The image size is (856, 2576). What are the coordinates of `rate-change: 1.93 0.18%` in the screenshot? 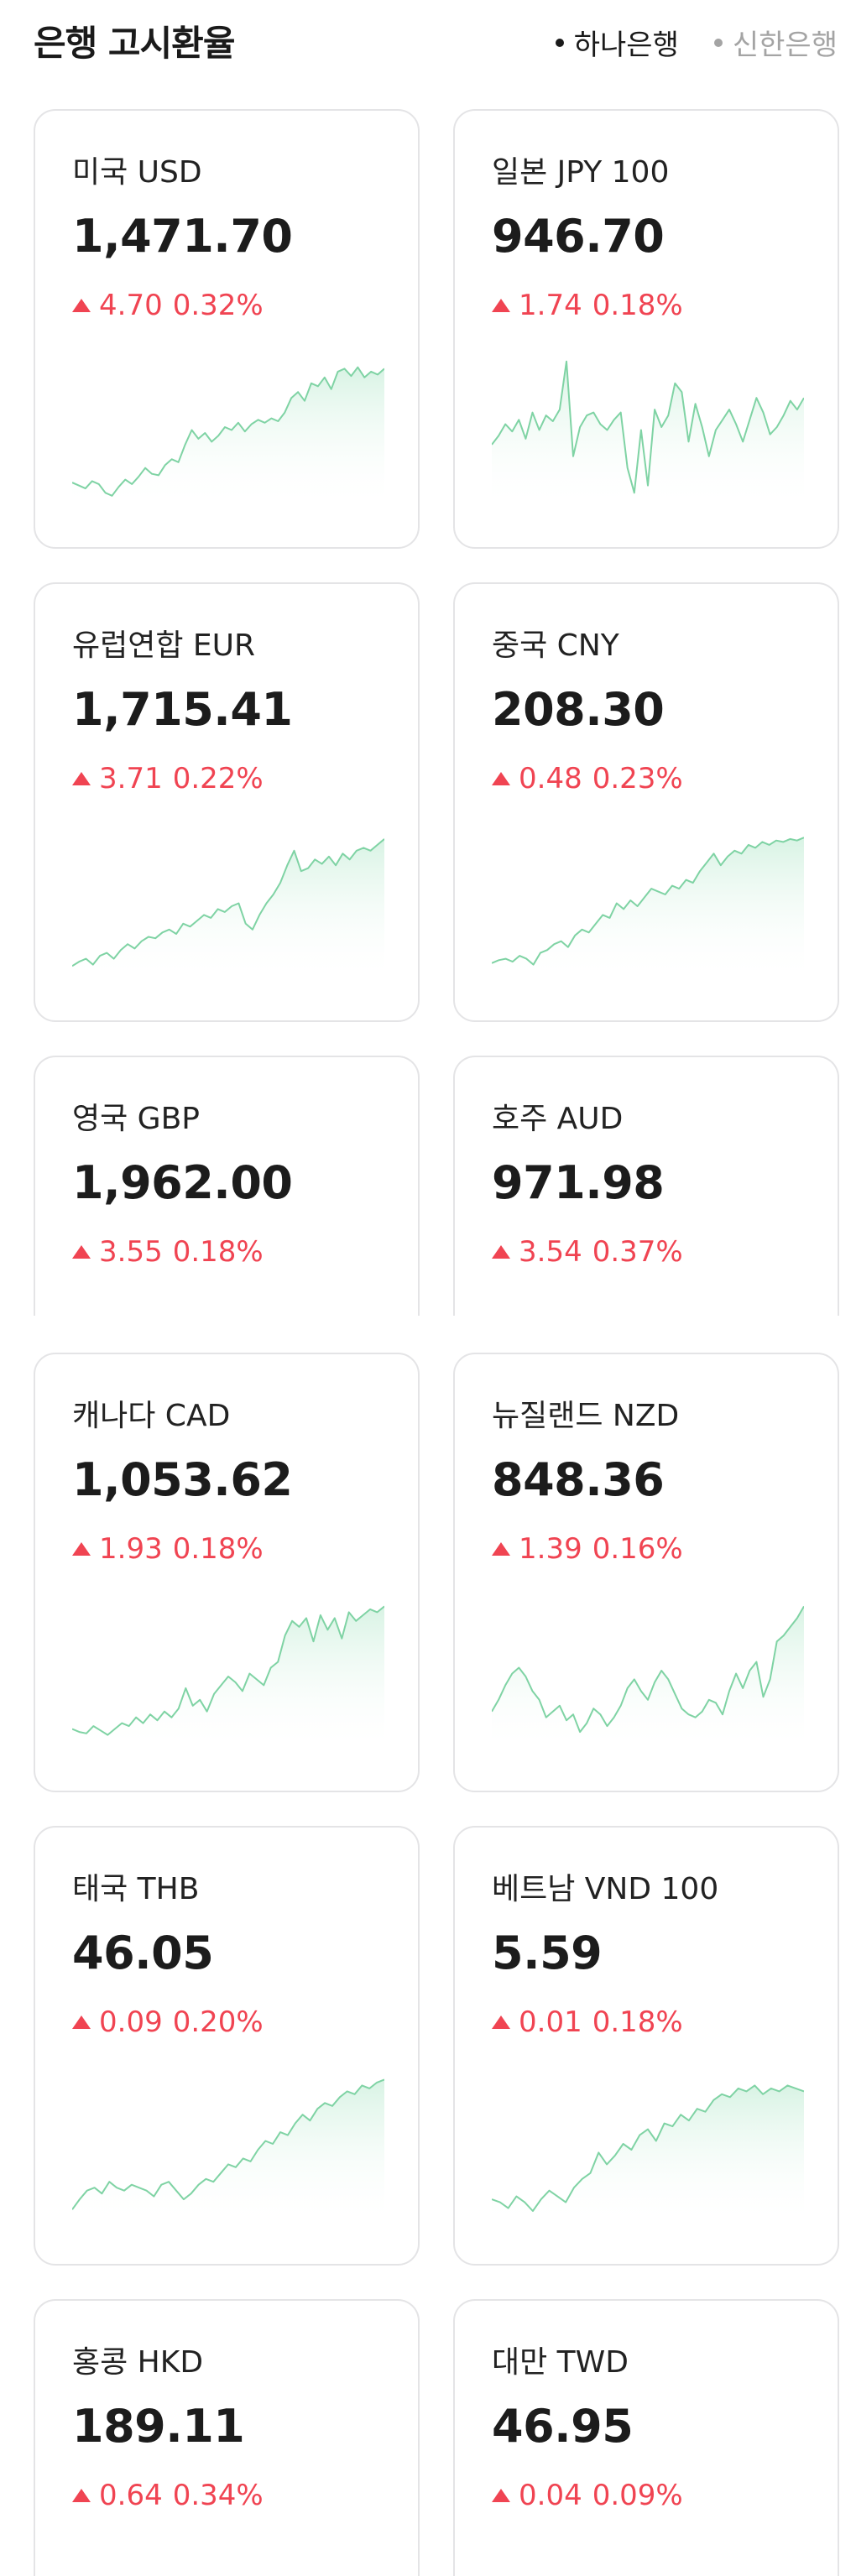 It's located at (168, 1549).